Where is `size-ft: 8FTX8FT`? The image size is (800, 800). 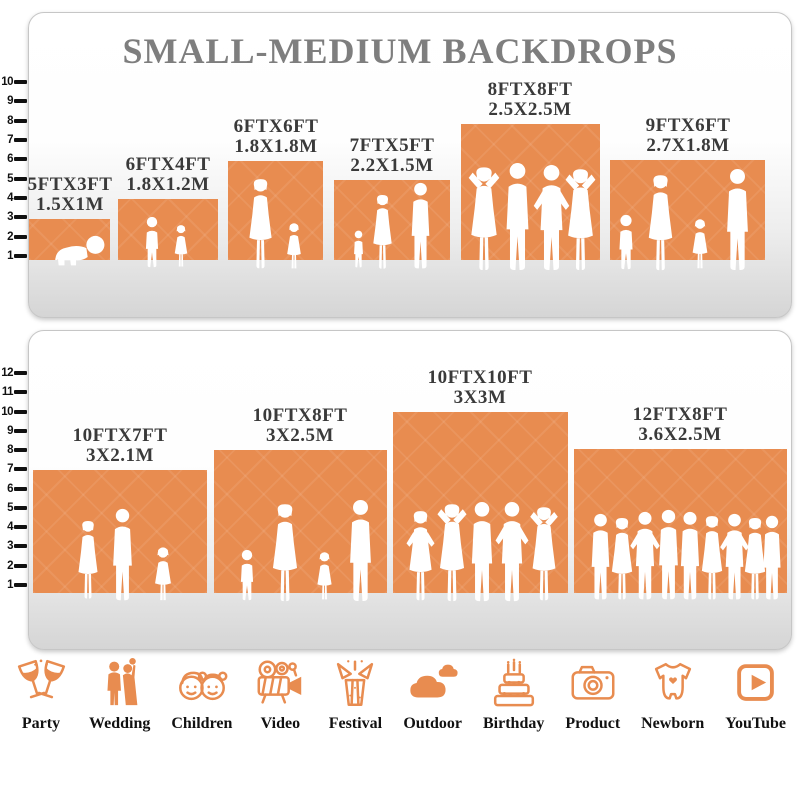 size-ft: 8FTX8FT is located at coordinates (530, 89).